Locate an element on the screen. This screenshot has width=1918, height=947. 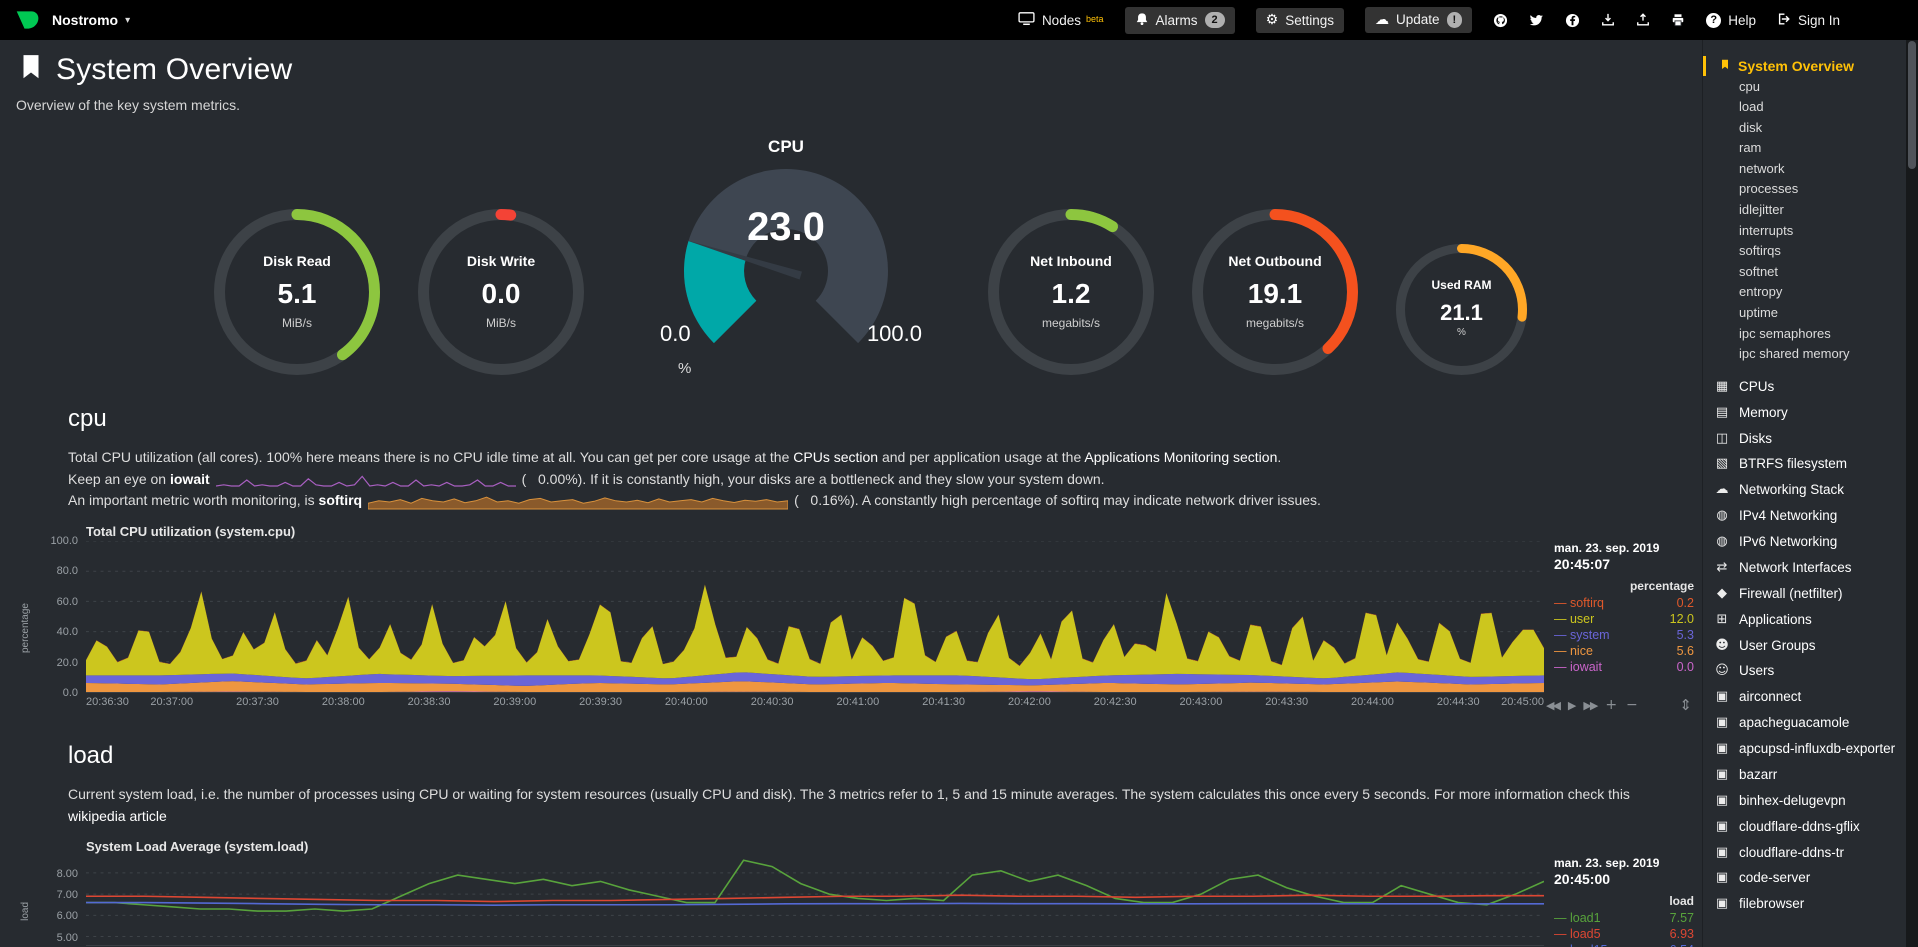
sidebar-subitem-ipc-semaphores: ipc semaphores is located at coordinates (1785, 333).